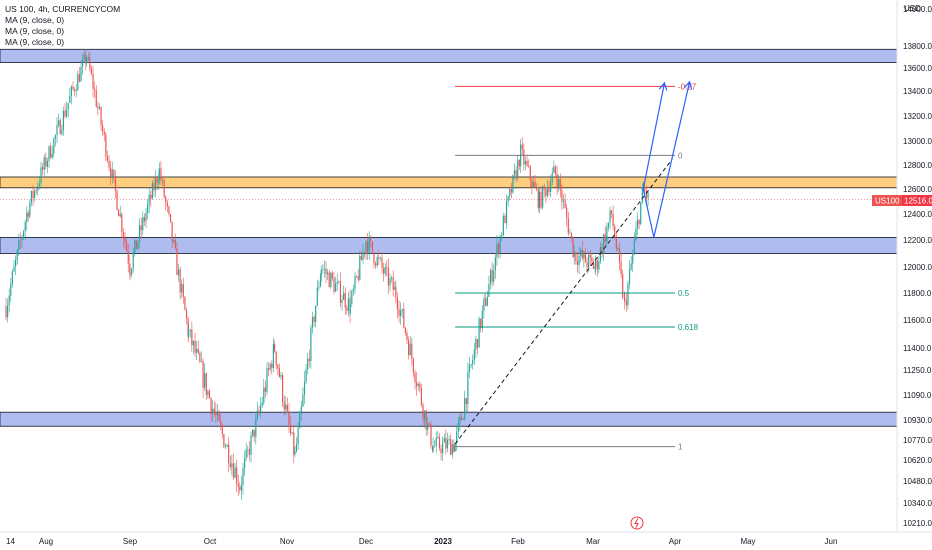 The image size is (932, 550). Describe the element at coordinates (63, 9) in the screenshot. I see `legend-symbol: US 100, 4h, CURRENCYCOM` at that location.